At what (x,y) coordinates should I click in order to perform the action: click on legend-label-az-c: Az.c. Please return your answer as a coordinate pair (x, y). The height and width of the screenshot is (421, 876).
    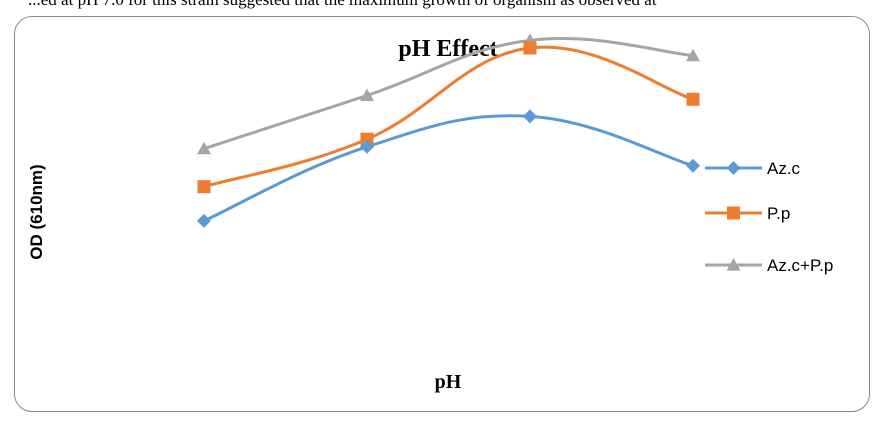
    Looking at the image, I should click on (784, 168).